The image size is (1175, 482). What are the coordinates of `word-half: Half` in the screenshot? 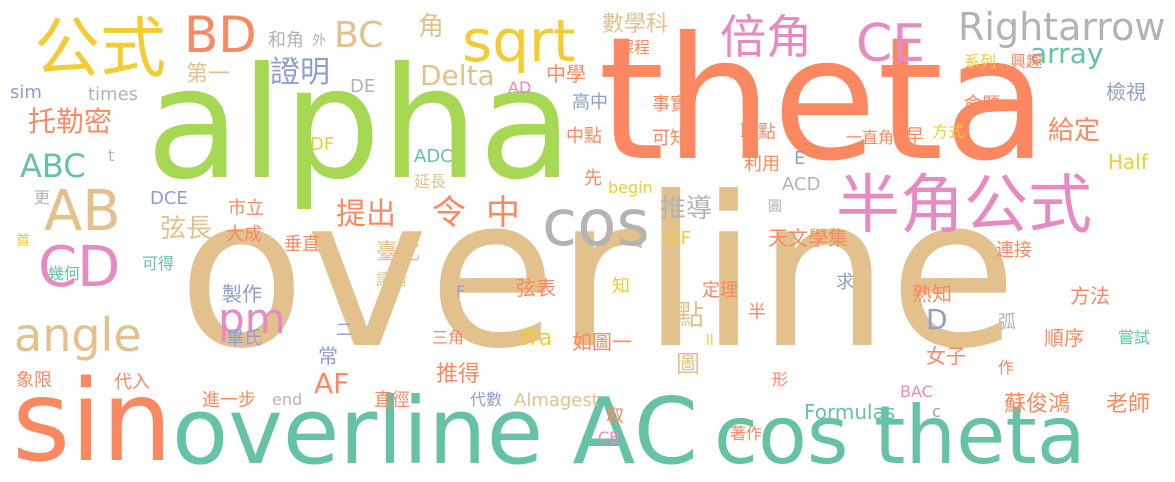 It's located at (1128, 162).